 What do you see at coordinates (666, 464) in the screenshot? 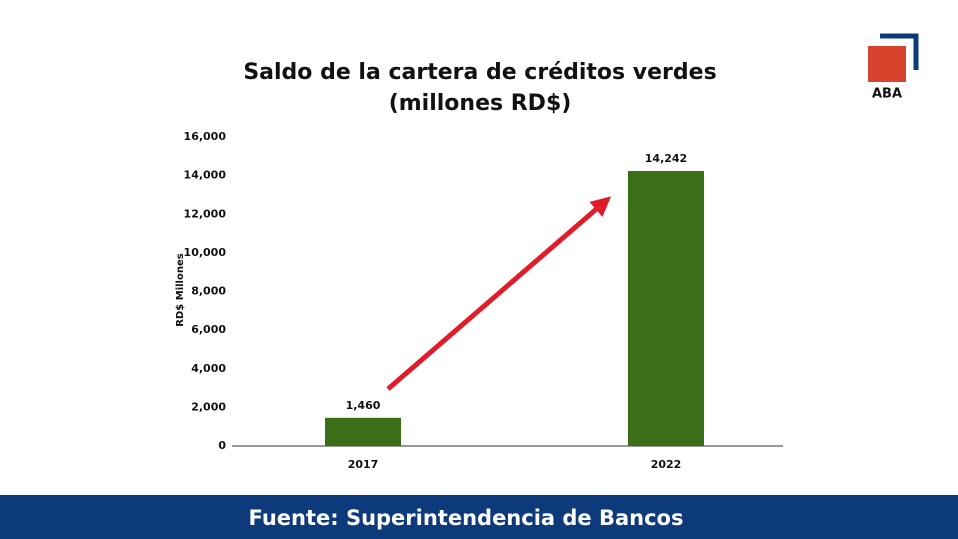
I see `x-tick-label: 2022` at bounding box center [666, 464].